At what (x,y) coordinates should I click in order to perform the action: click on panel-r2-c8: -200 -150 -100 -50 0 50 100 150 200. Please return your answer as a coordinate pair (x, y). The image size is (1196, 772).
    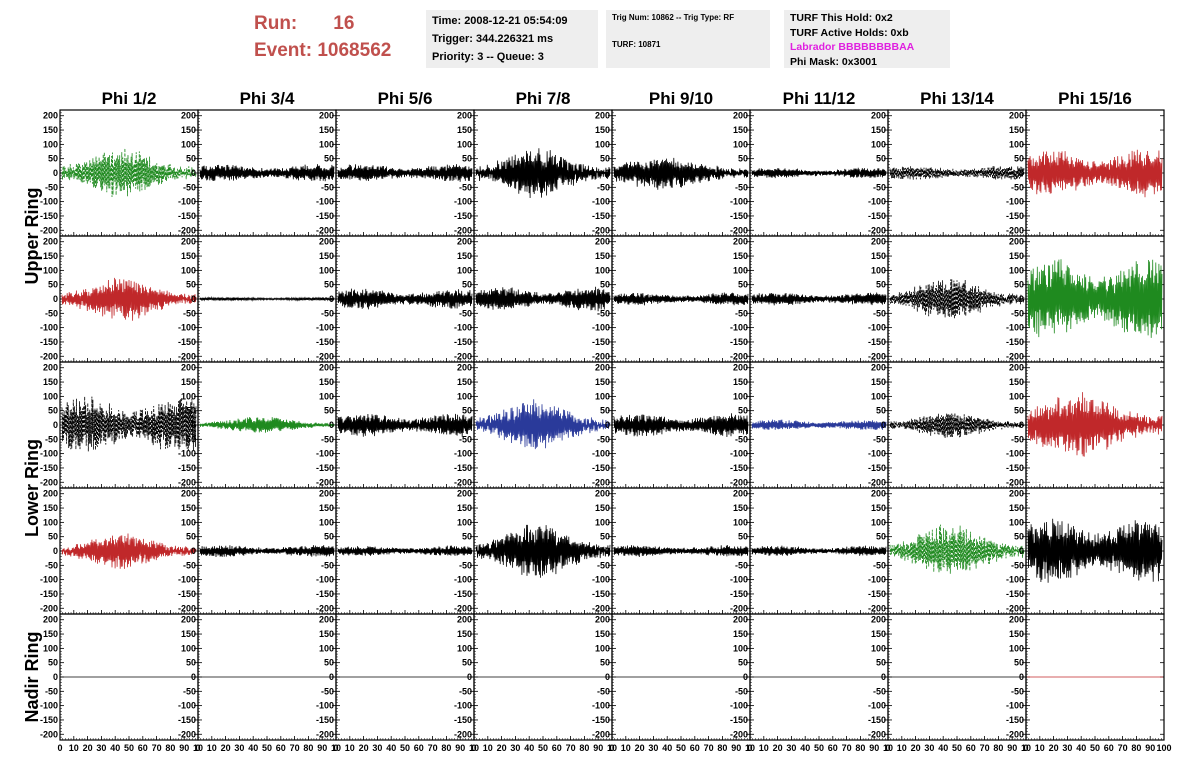
    Looking at the image, I should click on (1085, 299).